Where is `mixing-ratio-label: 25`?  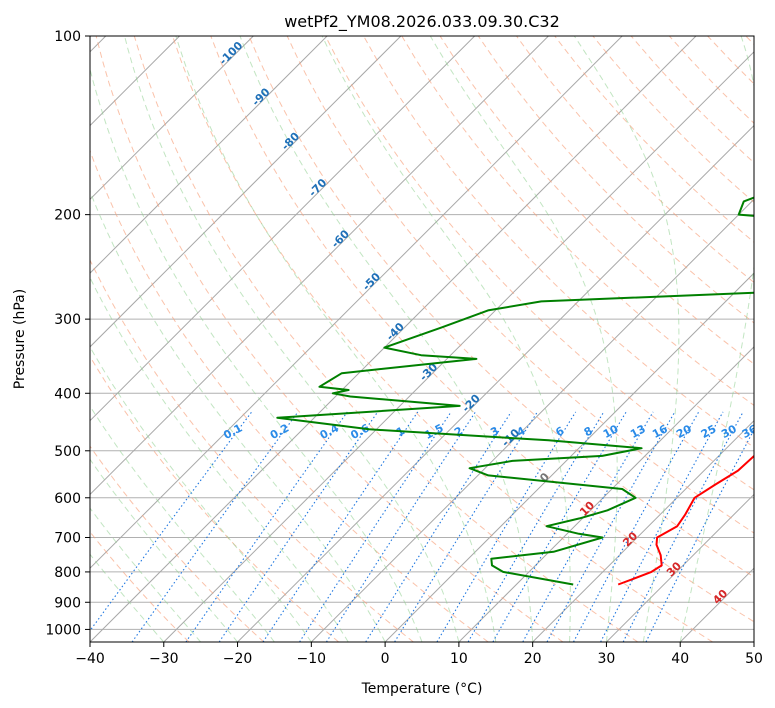 mixing-ratio-label: 25 is located at coordinates (709, 431).